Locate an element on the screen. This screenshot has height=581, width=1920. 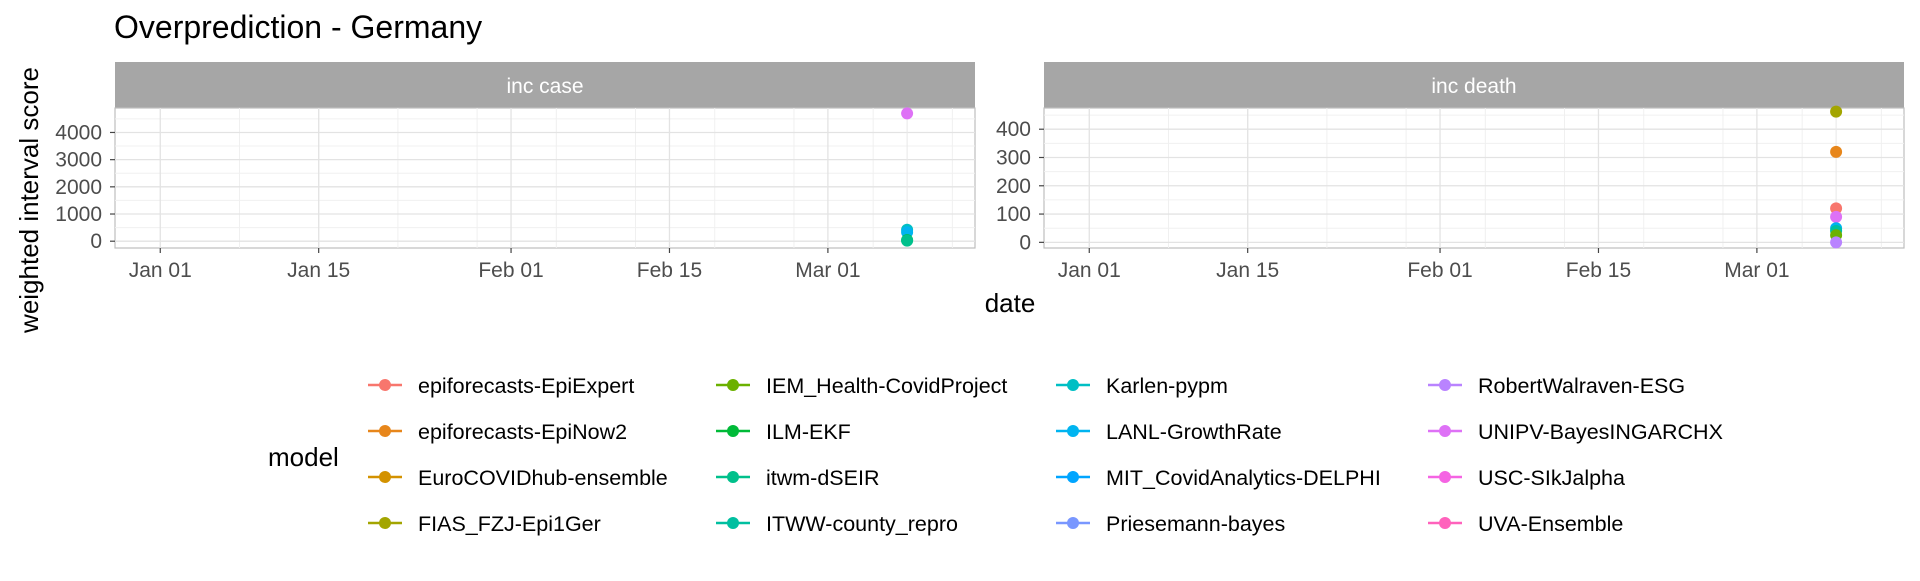
legend-label: RobertWalraven-ESG is located at coordinates (1581, 386).